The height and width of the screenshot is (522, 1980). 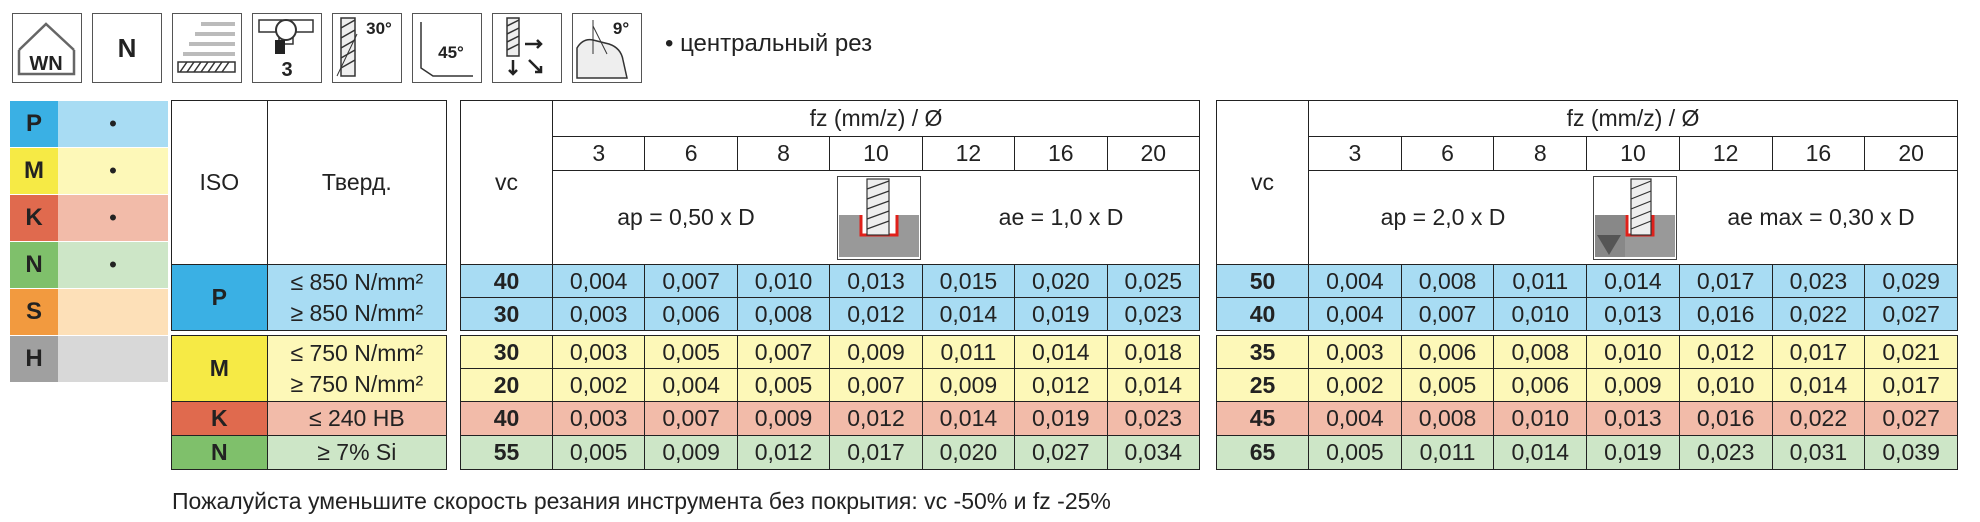 What do you see at coordinates (1911, 452) in the screenshot?
I see `fz-value: 0,039` at bounding box center [1911, 452].